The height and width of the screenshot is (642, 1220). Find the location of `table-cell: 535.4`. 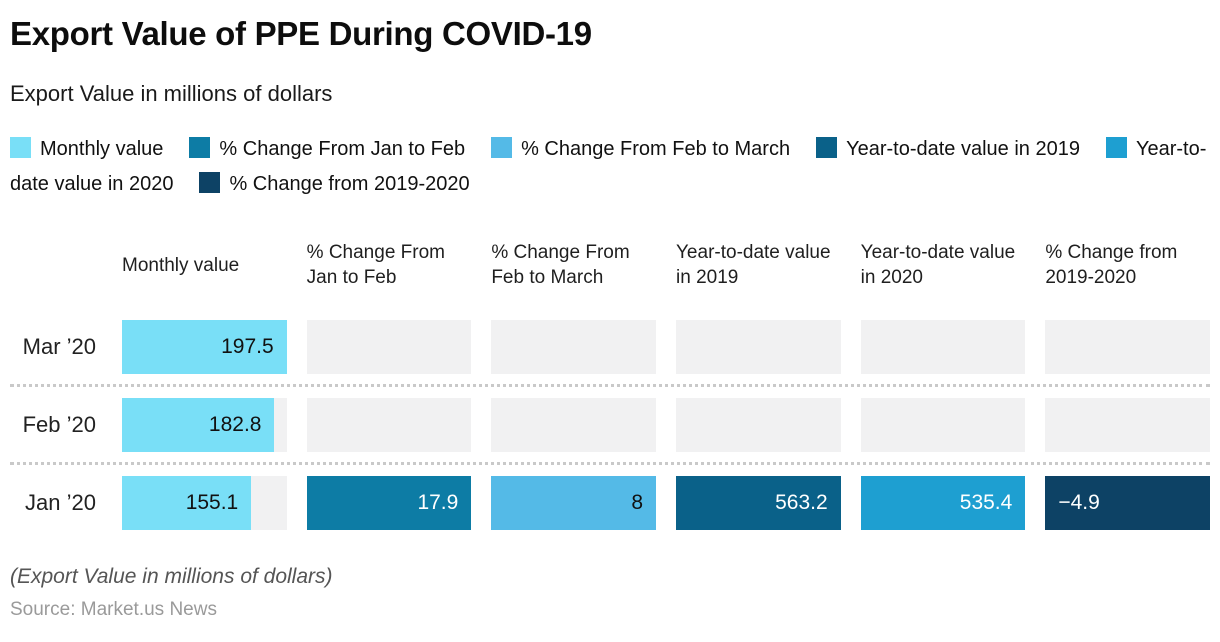

table-cell: 535.4 is located at coordinates (943, 503).